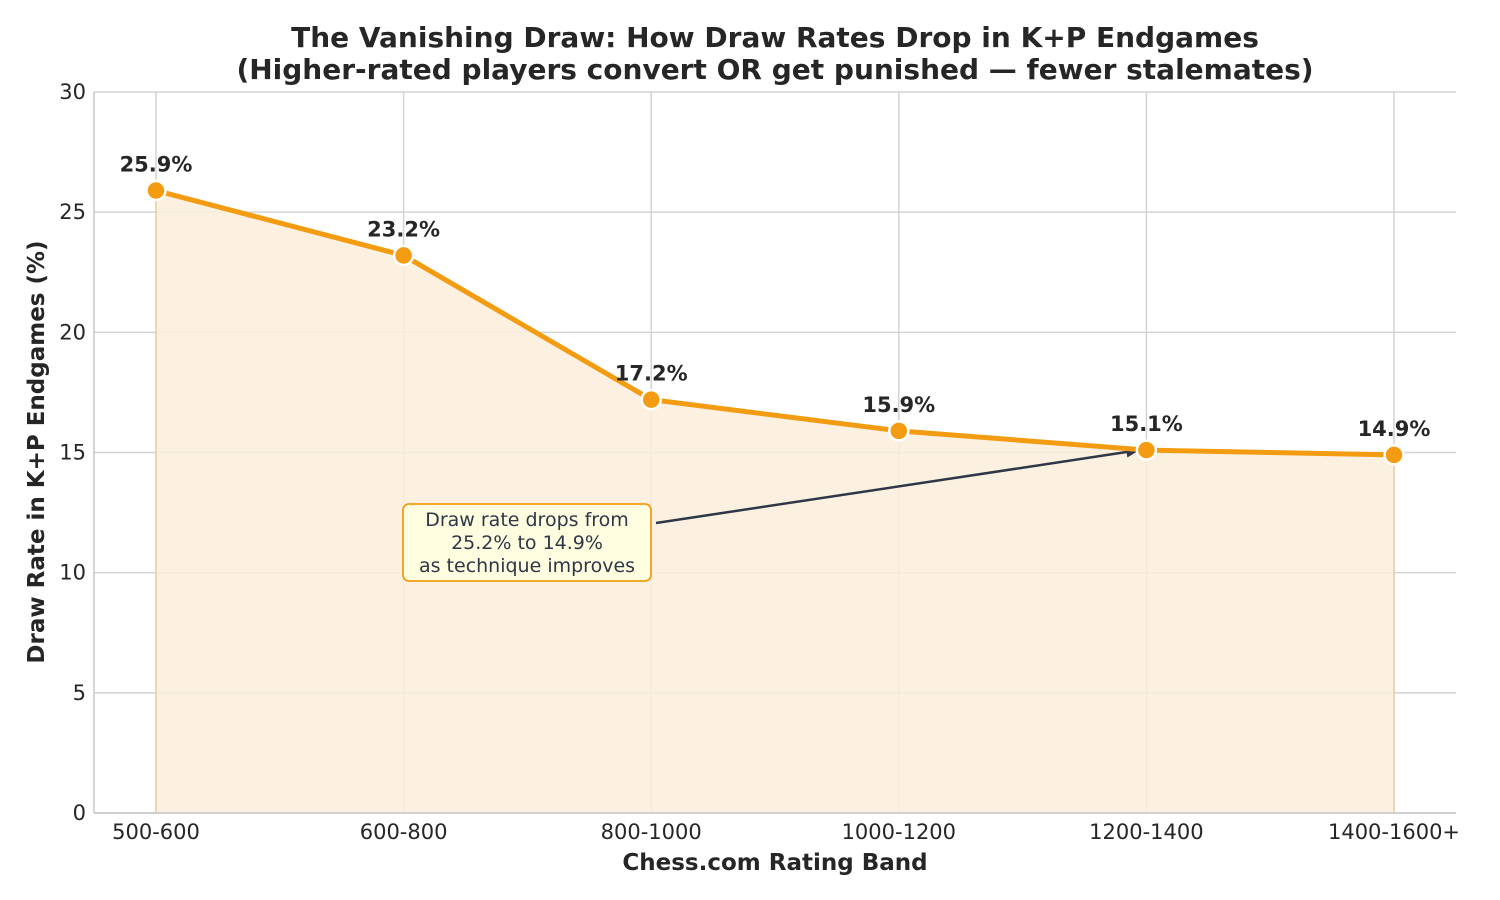 The image size is (1500, 900). I want to click on data-label-800-1000: 17.2%, so click(651, 374).